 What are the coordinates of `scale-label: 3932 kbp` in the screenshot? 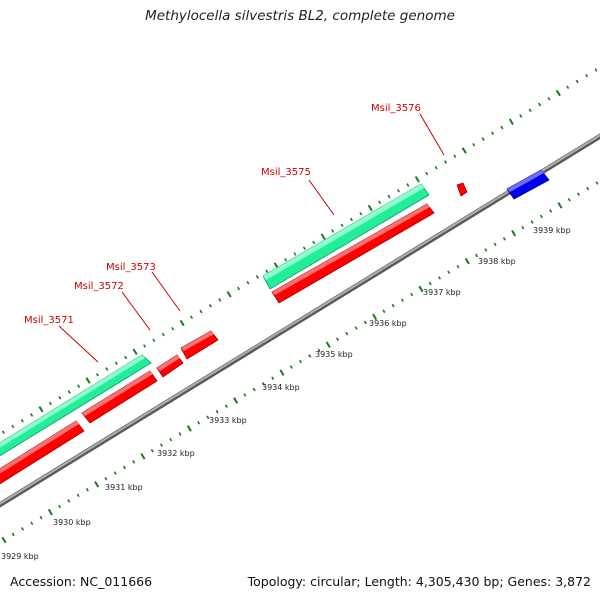 It's located at (176, 453).